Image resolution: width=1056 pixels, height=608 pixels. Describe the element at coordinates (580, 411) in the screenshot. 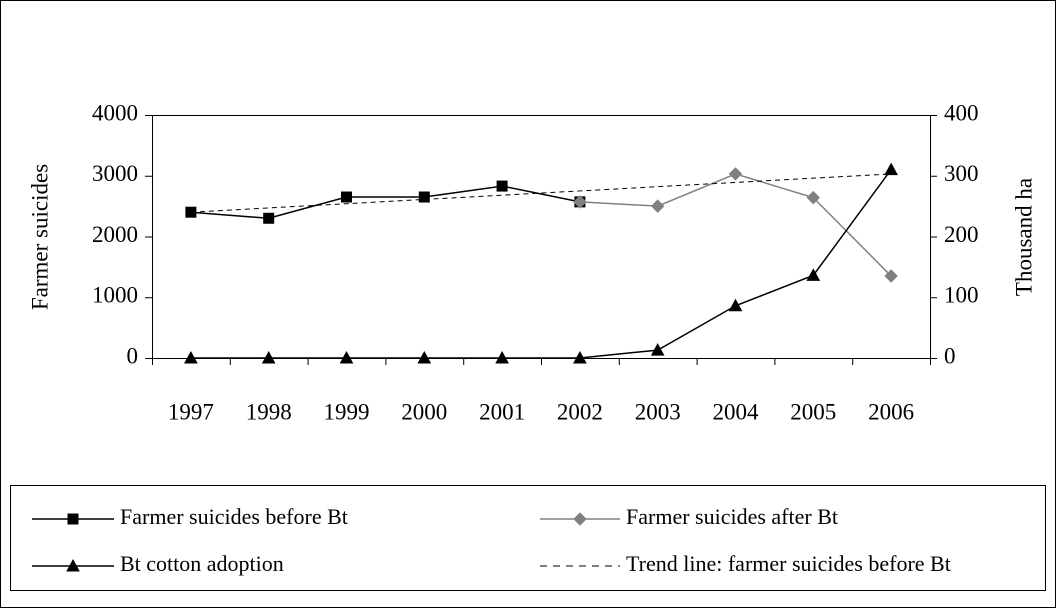

I see `x-tick-label: 2002` at that location.